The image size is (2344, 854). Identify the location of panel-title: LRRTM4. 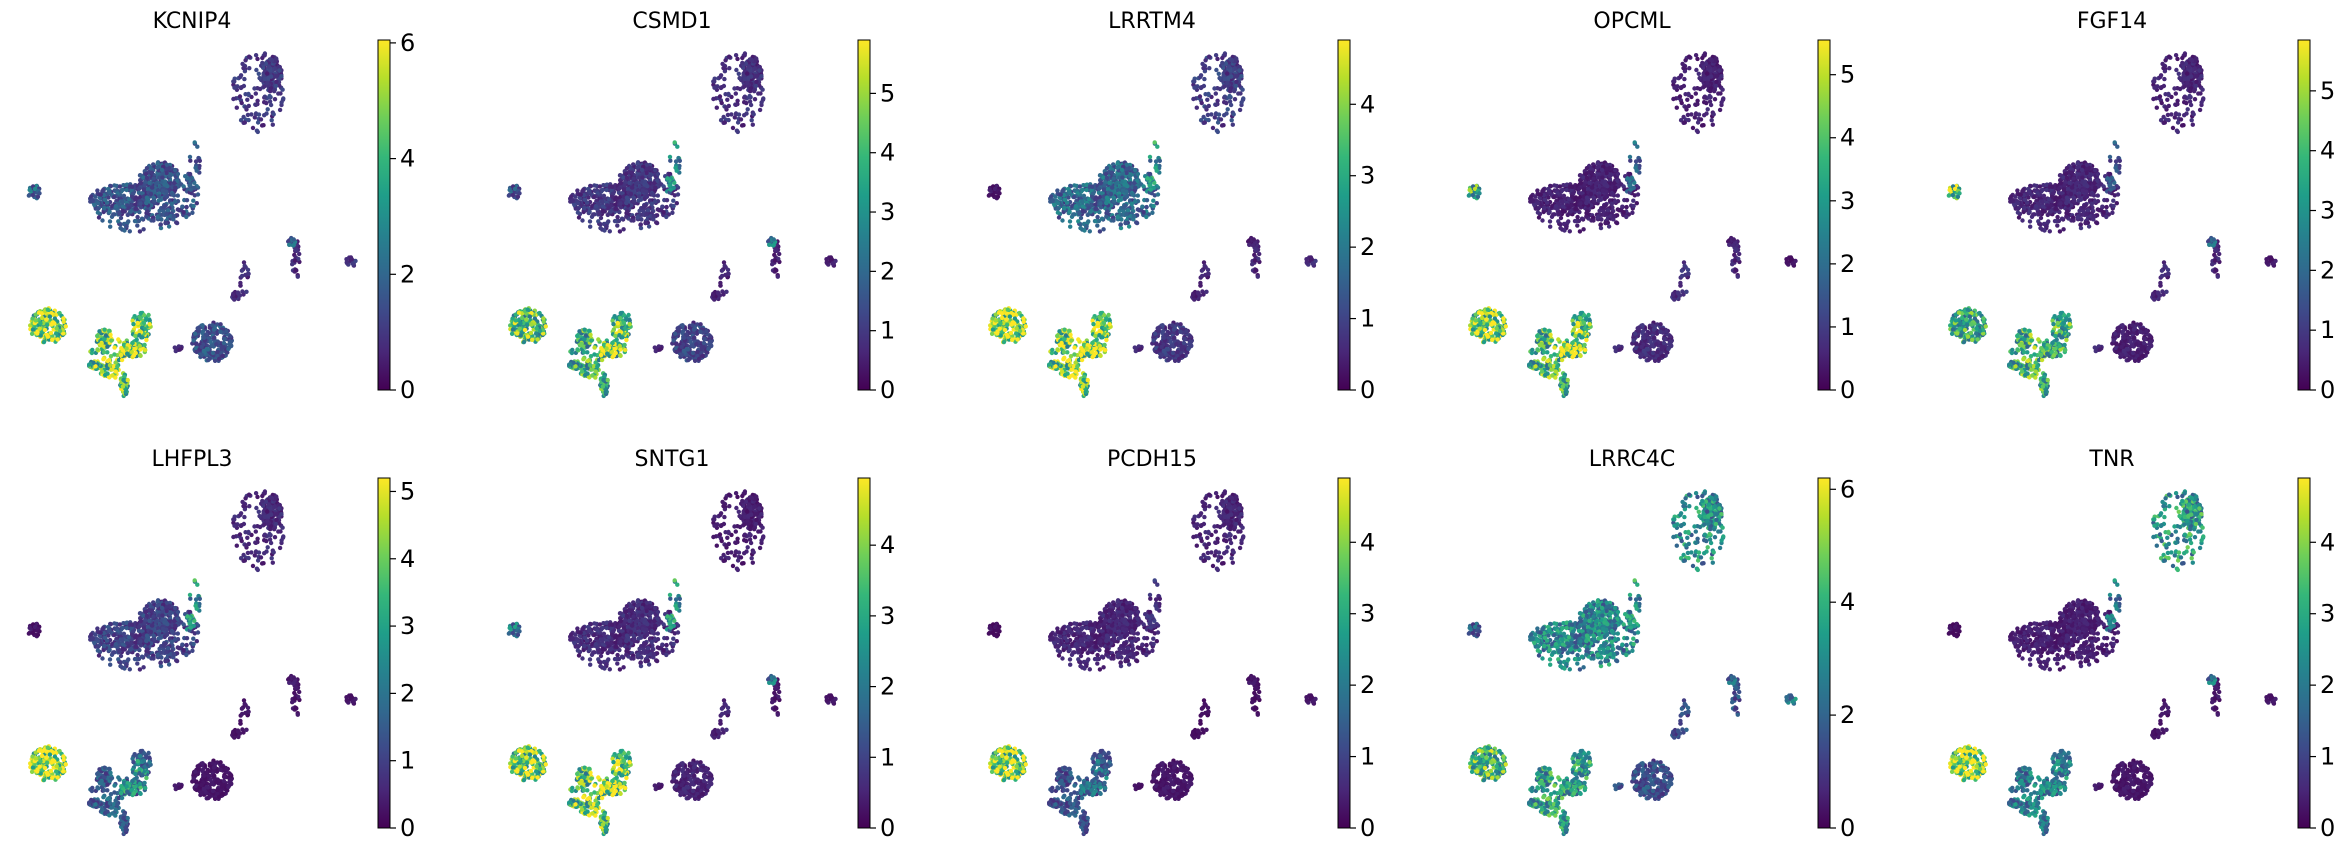
(1152, 21).